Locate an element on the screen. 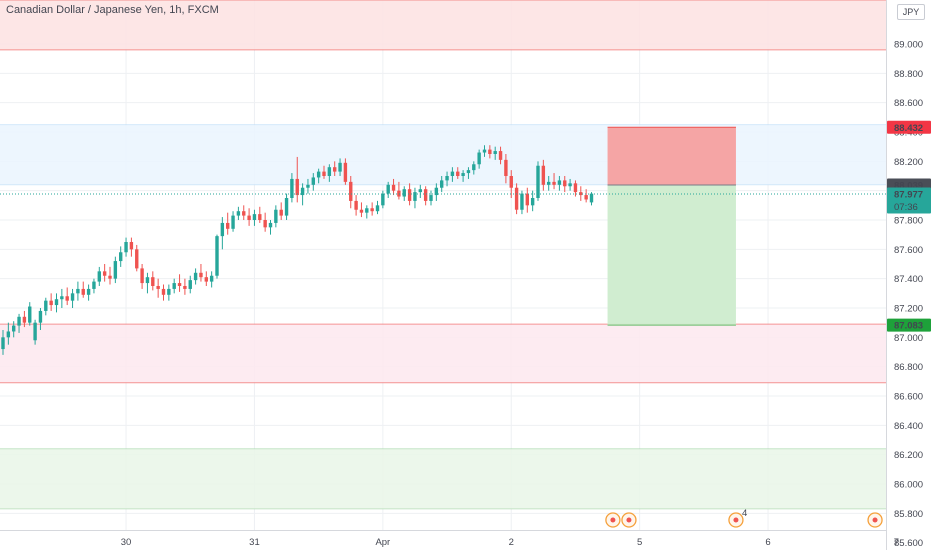  price-tick-label: 88.200 is located at coordinates (908, 162).